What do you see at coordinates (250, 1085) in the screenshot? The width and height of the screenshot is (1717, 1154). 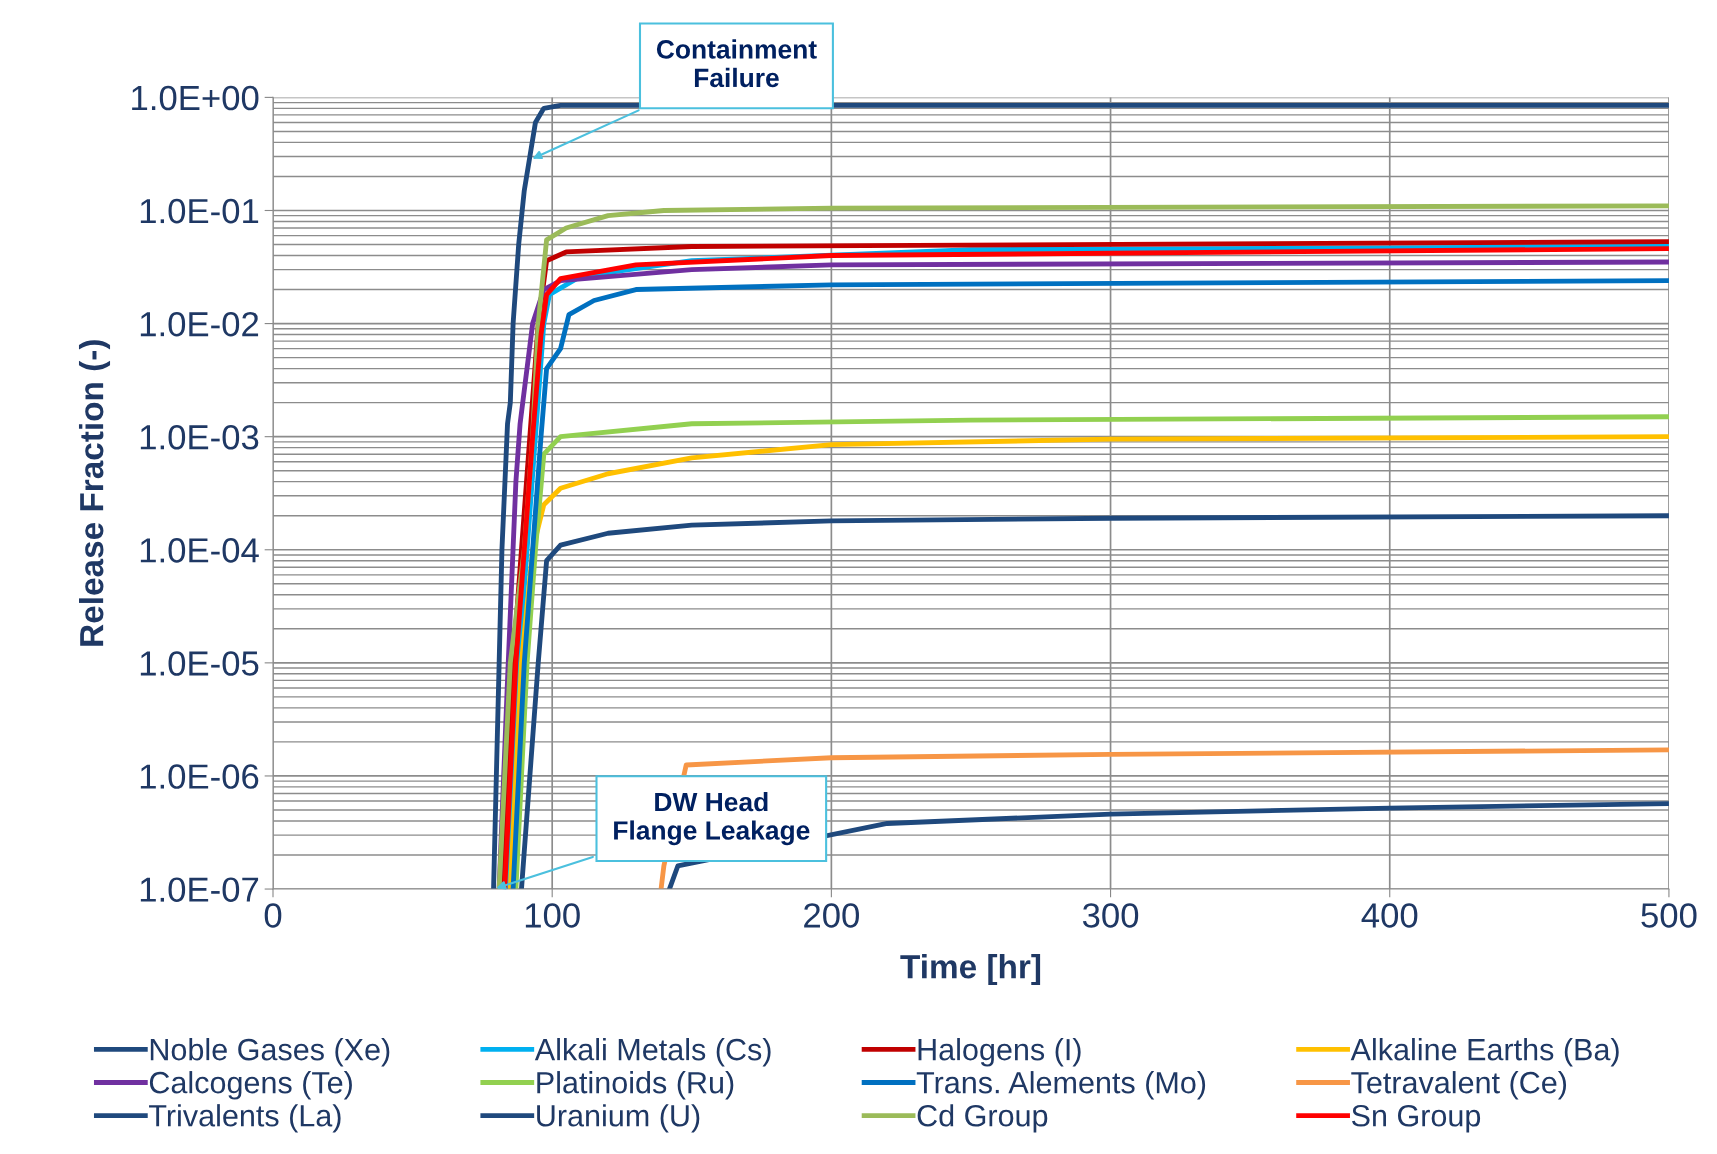 I see `legend-label: Calcogens (Te)` at bounding box center [250, 1085].